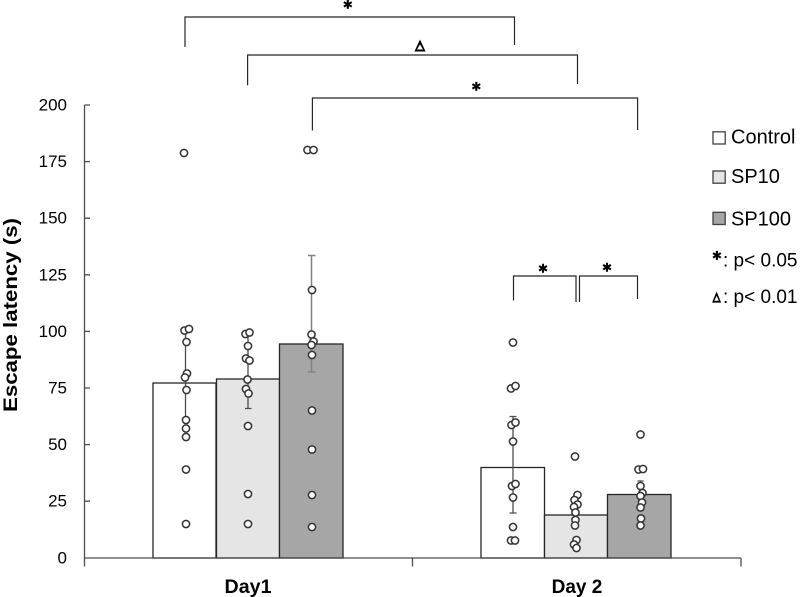  What do you see at coordinates (53, 331) in the screenshot?
I see `svg-text: 100` at bounding box center [53, 331].